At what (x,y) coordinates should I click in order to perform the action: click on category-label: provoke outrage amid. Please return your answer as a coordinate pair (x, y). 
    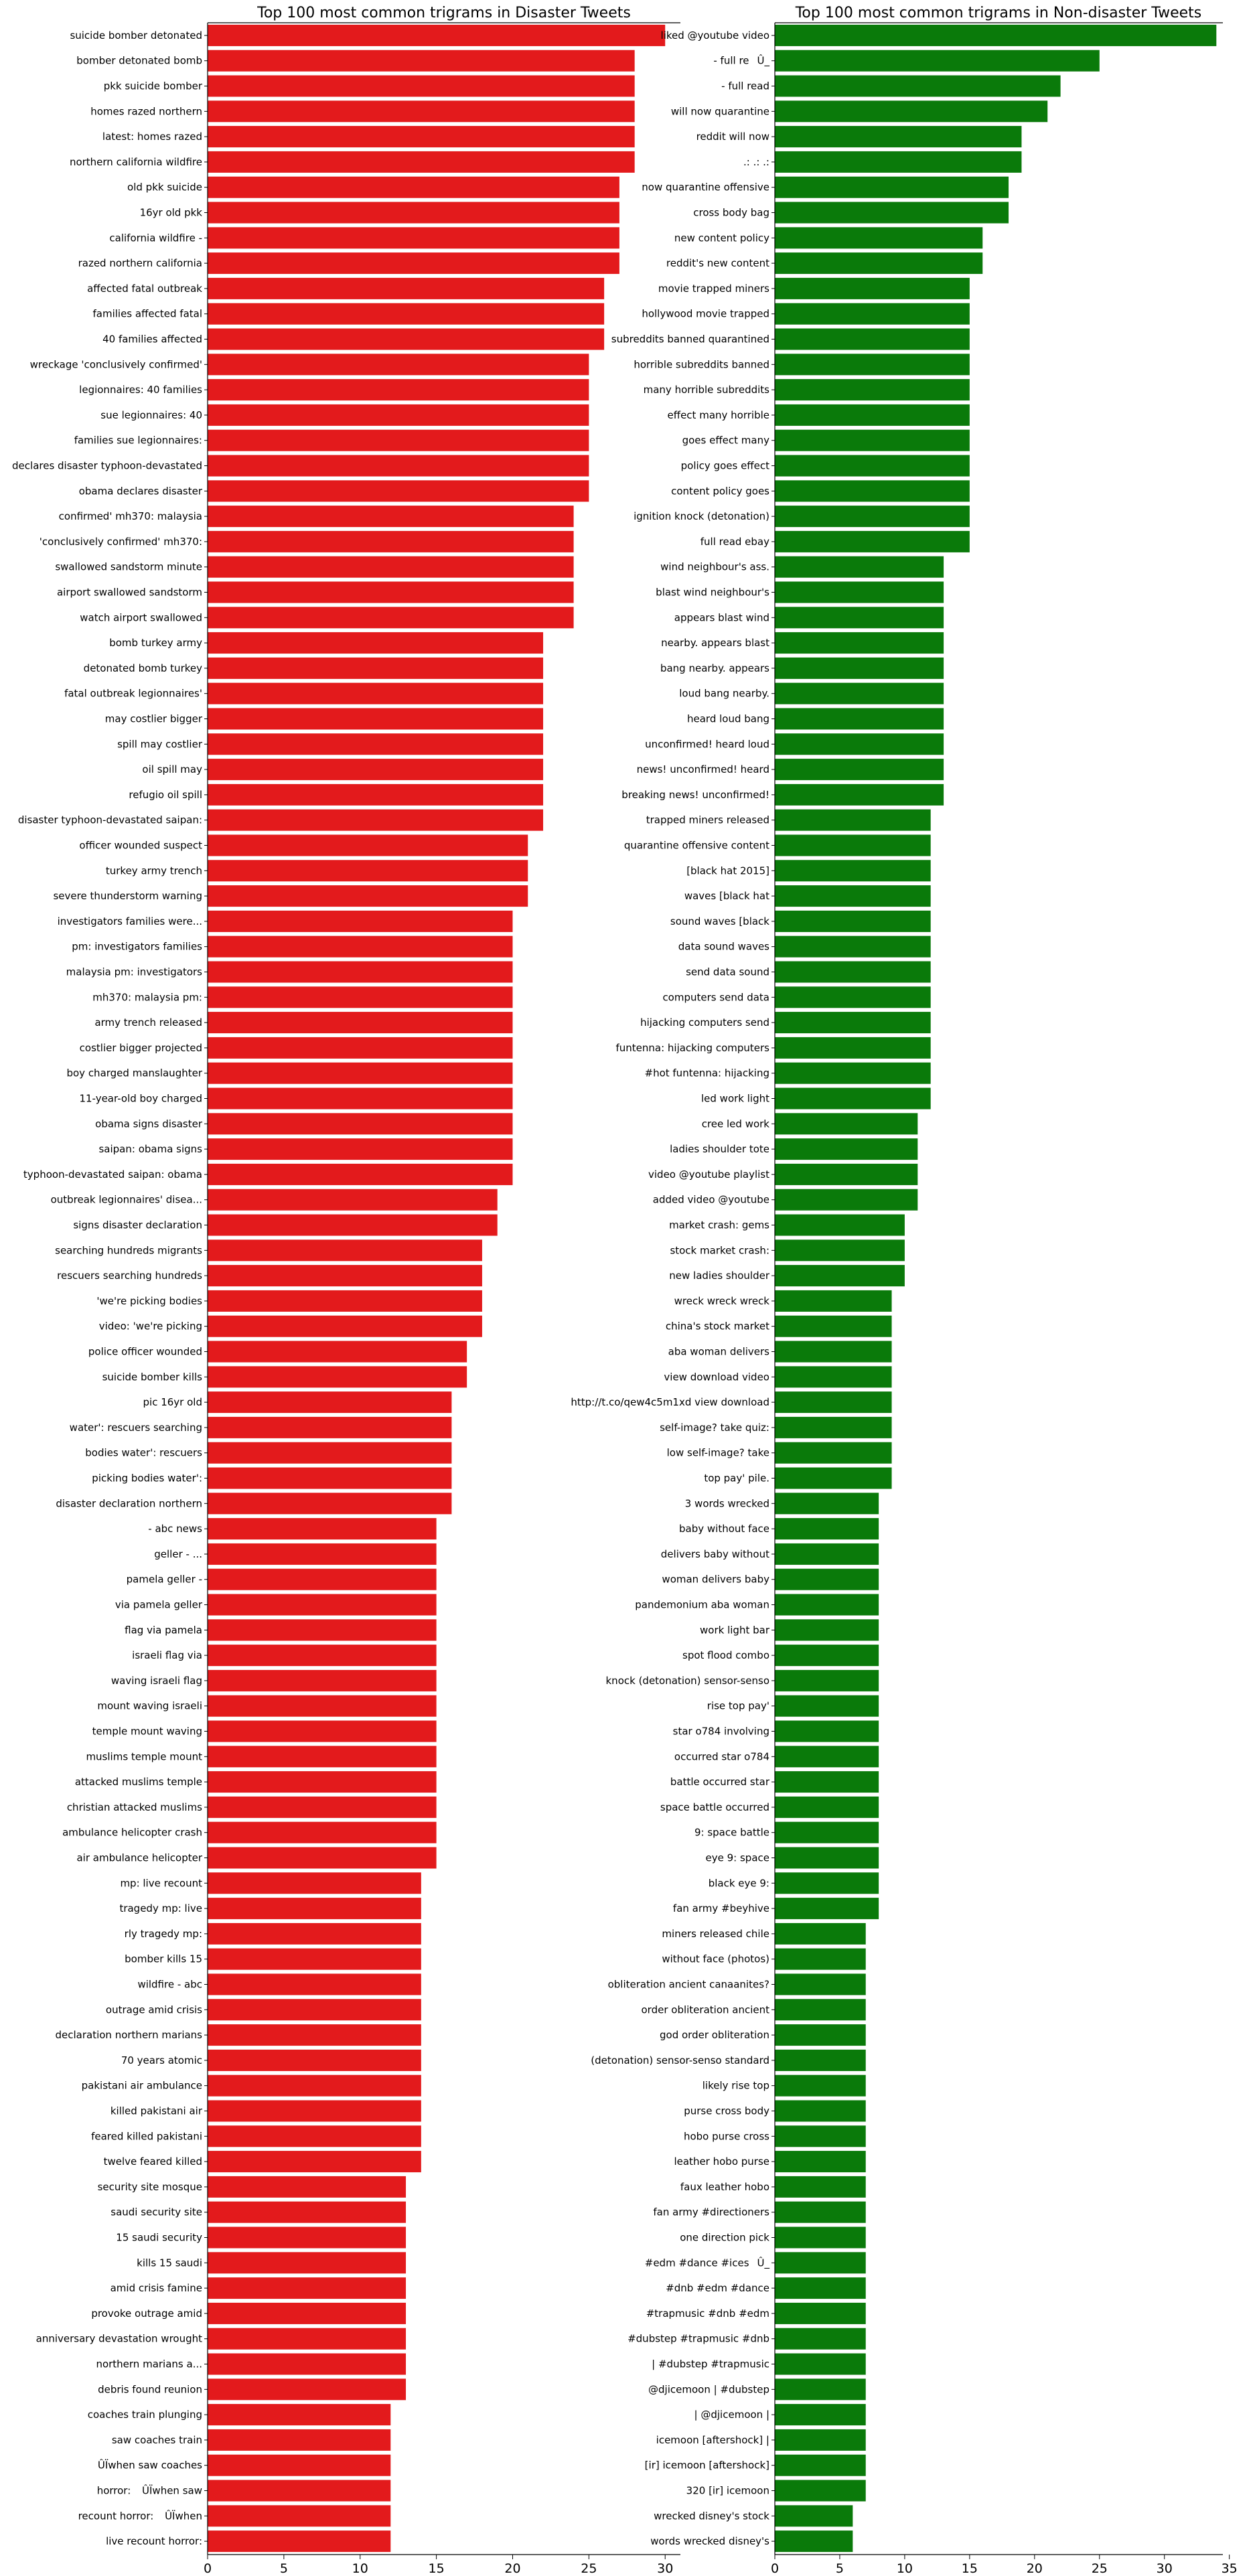
    Looking at the image, I should click on (146, 2313).